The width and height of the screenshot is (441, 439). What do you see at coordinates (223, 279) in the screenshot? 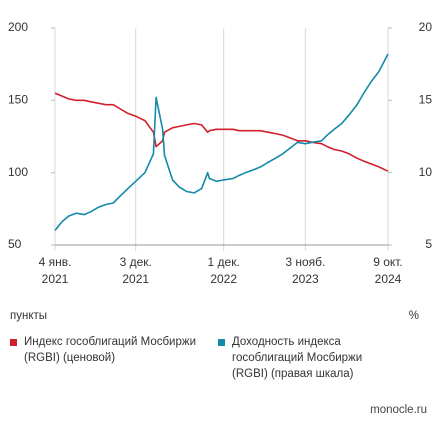
I see `x-tick-label: 2022` at bounding box center [223, 279].